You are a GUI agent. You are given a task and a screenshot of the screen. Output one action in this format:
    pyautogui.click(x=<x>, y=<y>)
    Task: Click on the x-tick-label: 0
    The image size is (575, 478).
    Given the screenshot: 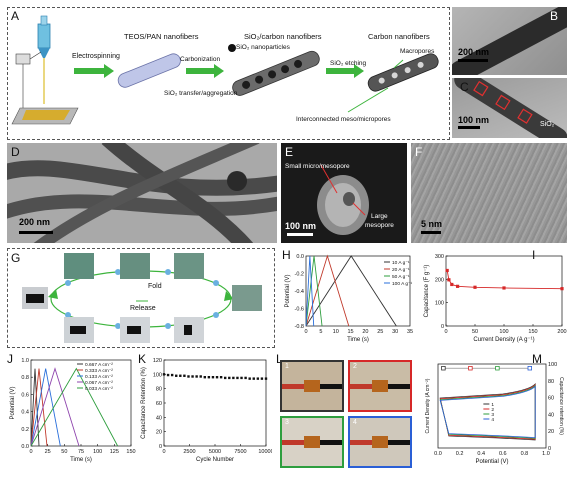 What is the action you would take?
    pyautogui.click(x=30, y=452)
    